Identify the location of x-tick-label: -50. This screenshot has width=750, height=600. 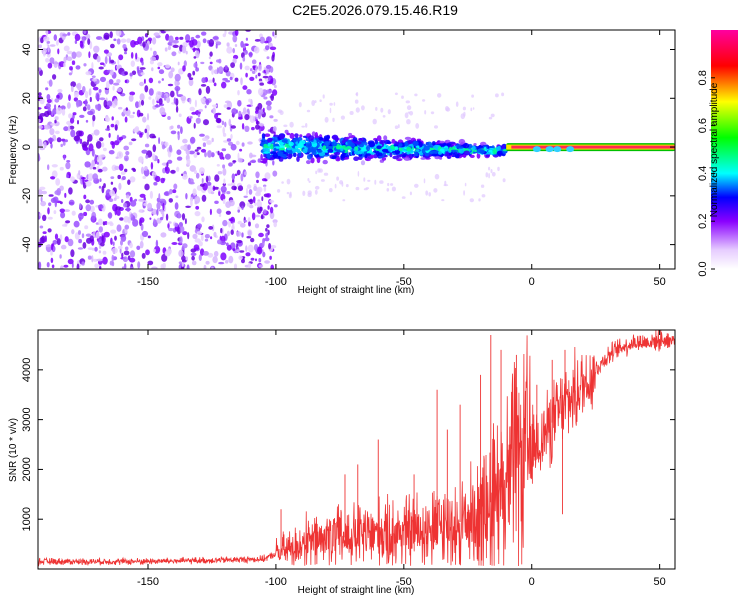
(404, 282).